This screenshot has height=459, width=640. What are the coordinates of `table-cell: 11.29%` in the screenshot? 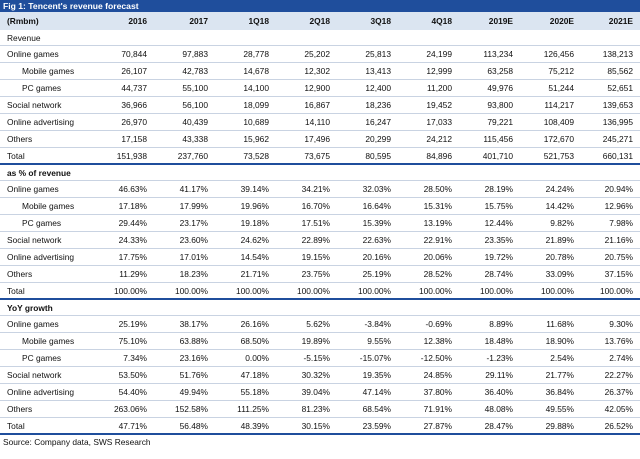 It's located at (133, 274).